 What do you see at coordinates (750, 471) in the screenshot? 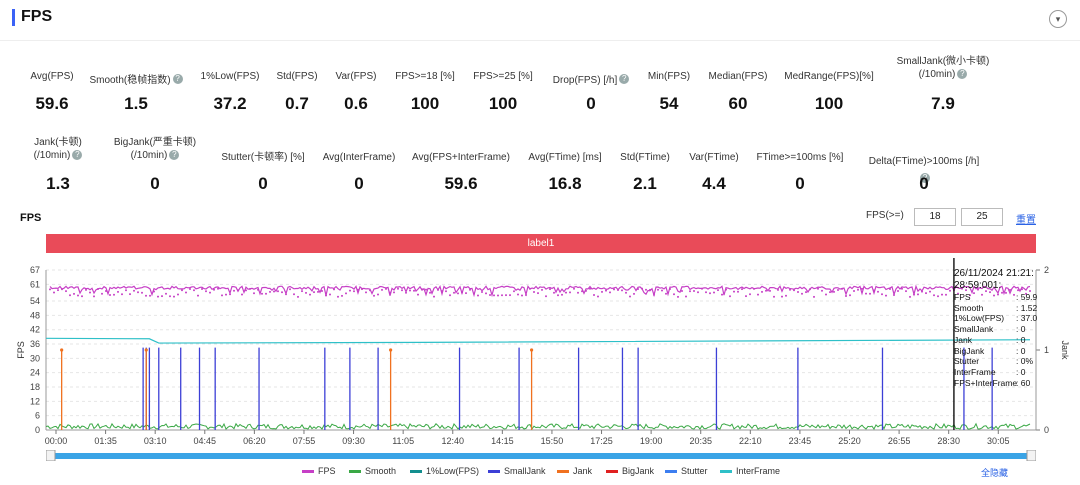
I see `legend-item: InterFrame` at bounding box center [750, 471].